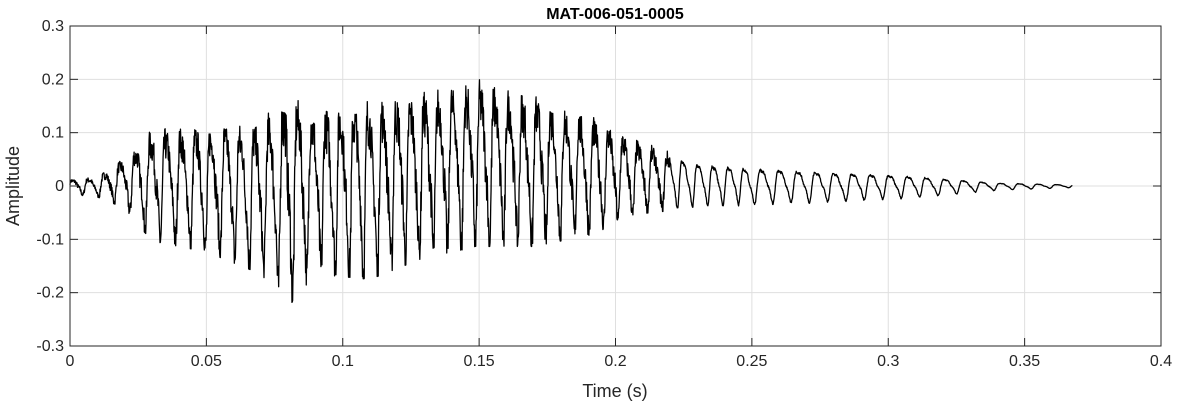  What do you see at coordinates (1161, 361) in the screenshot?
I see `x-tick-label: 0.4` at bounding box center [1161, 361].